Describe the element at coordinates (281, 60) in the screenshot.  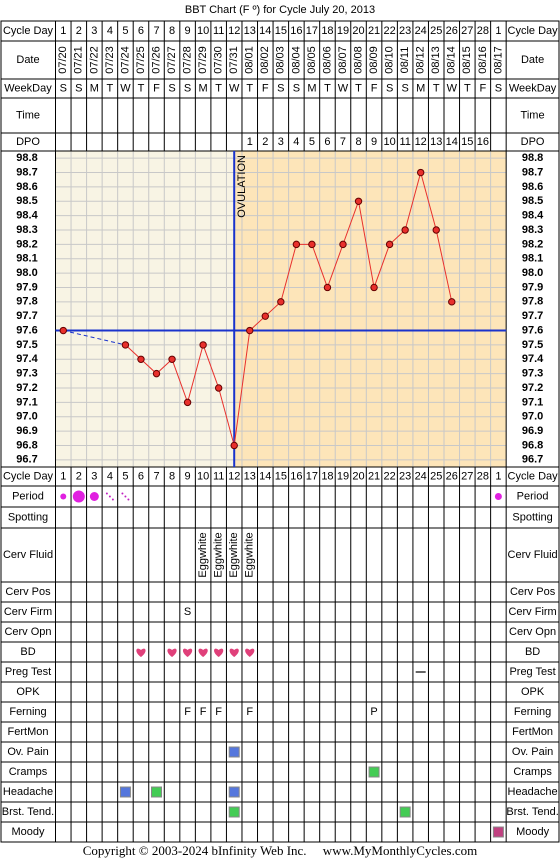
I see `cell-text: 08/03` at that location.